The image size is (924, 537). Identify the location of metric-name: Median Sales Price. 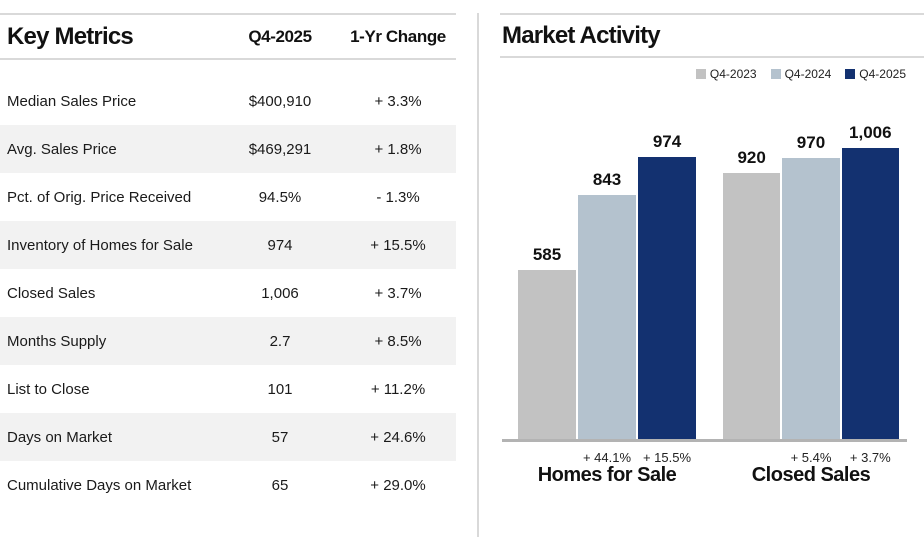
(72, 101).